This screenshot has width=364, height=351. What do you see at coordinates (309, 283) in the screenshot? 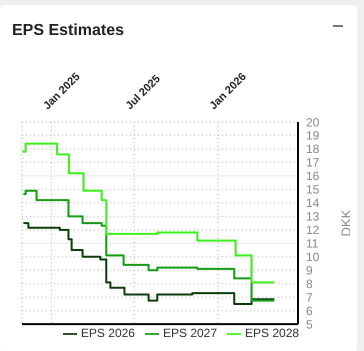
I see `y-tick-label: 8` at bounding box center [309, 283].